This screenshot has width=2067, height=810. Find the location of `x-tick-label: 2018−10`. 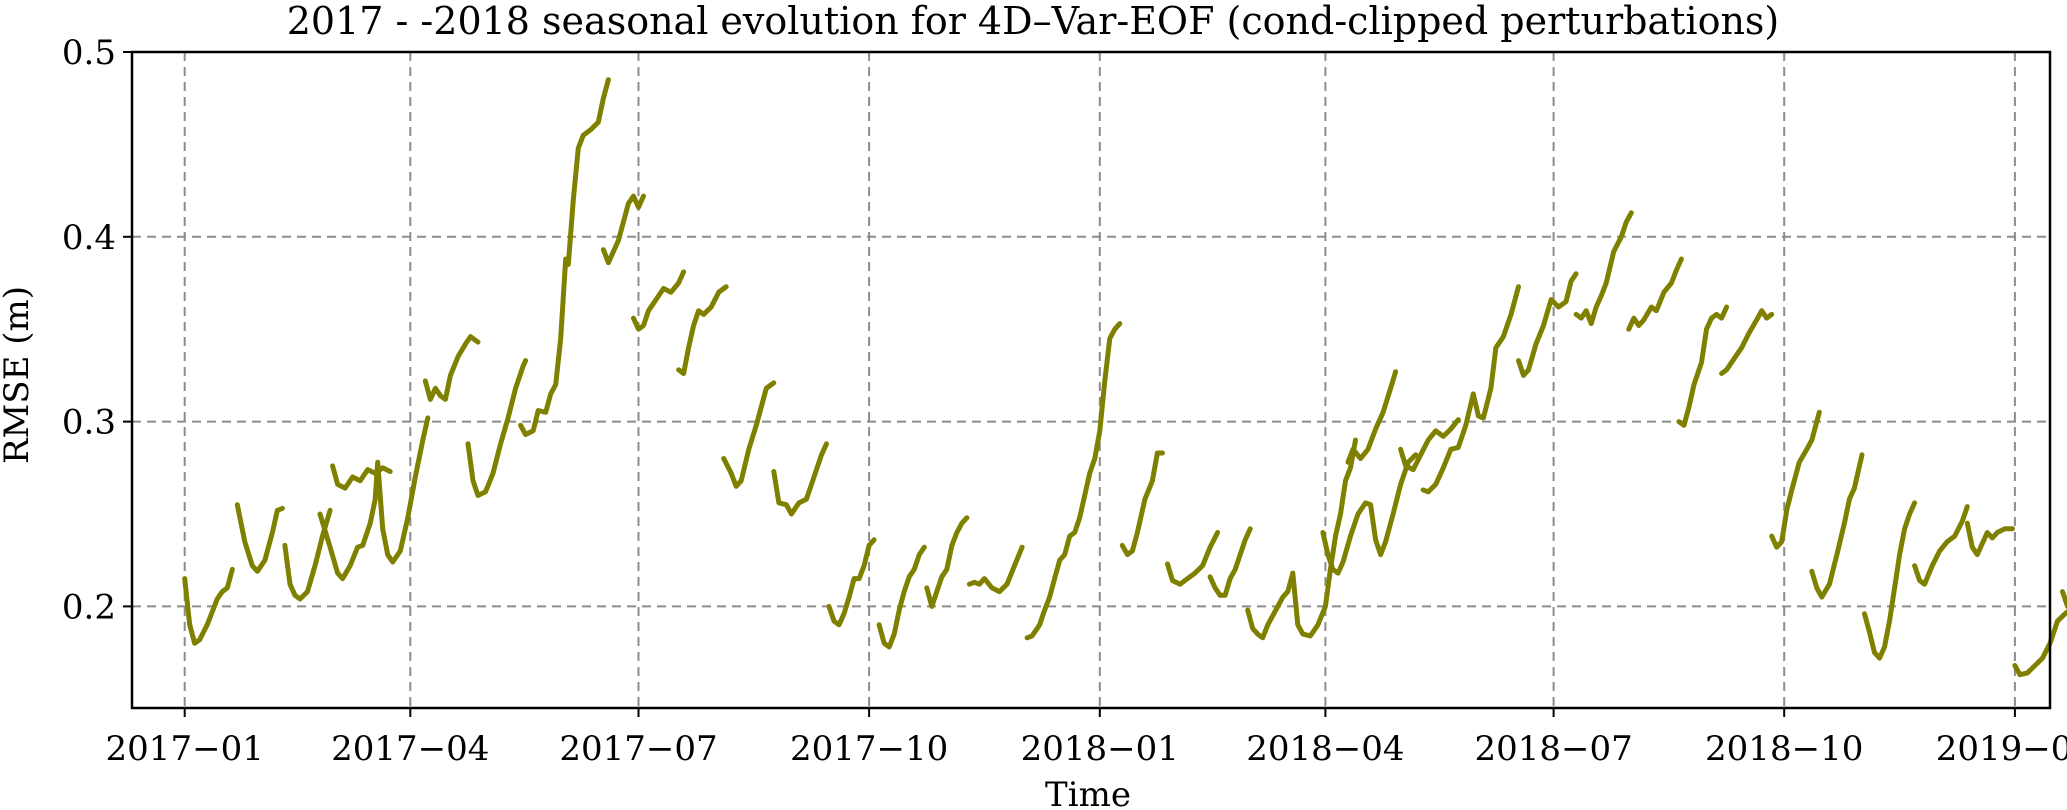

x-tick-label: 2018−10 is located at coordinates (1784, 749).